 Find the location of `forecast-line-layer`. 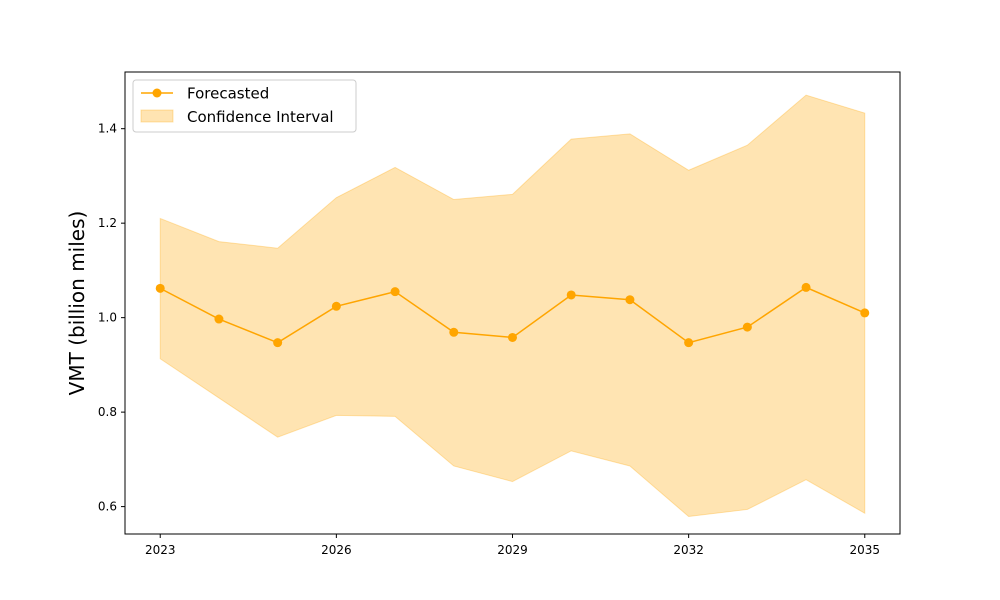

forecast-line-layer is located at coordinates (512, 315).